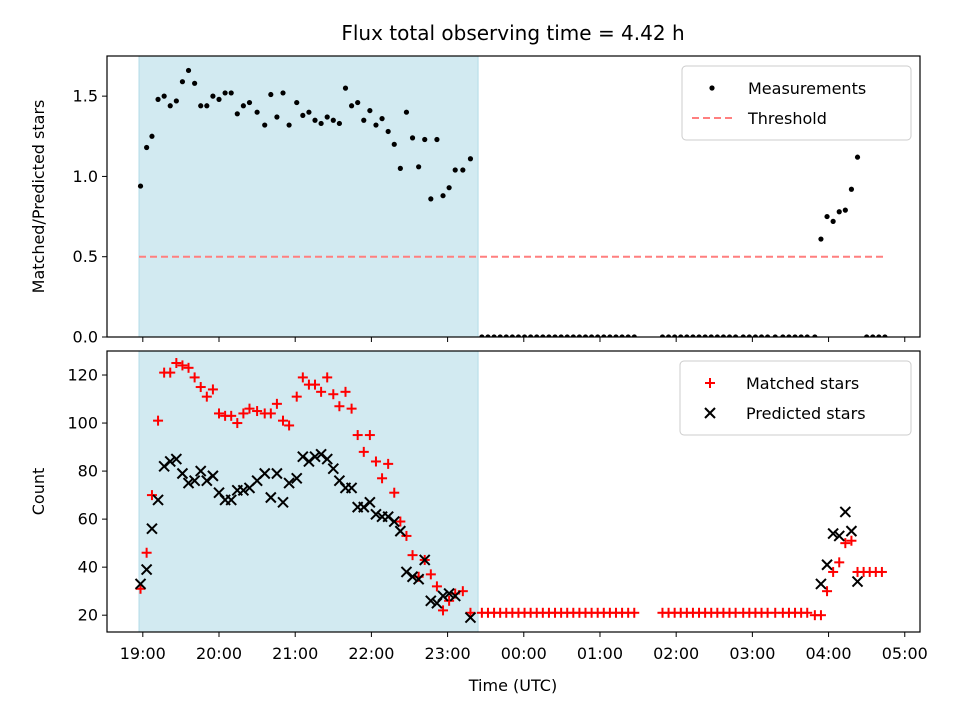 The width and height of the screenshot is (960, 720). What do you see at coordinates (448, 653) in the screenshot?
I see `x-tick-label: 23:00` at bounding box center [448, 653].